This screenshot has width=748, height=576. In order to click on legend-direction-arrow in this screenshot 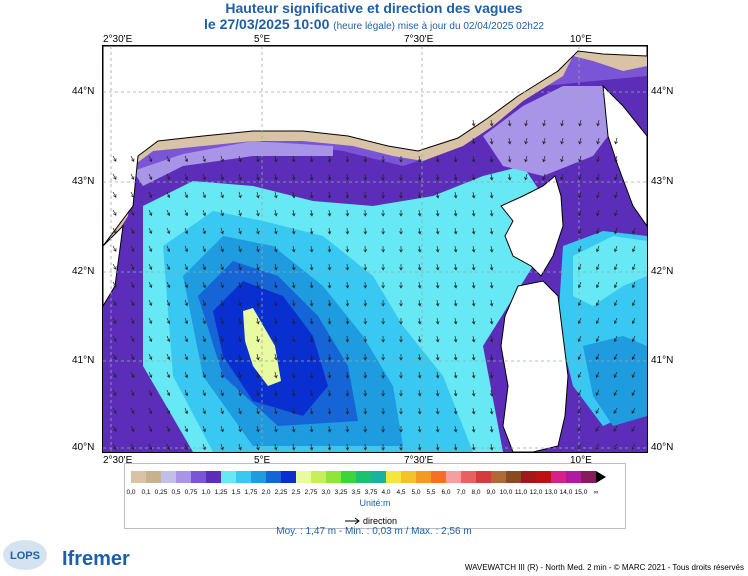, I will do `click(352, 521)`.